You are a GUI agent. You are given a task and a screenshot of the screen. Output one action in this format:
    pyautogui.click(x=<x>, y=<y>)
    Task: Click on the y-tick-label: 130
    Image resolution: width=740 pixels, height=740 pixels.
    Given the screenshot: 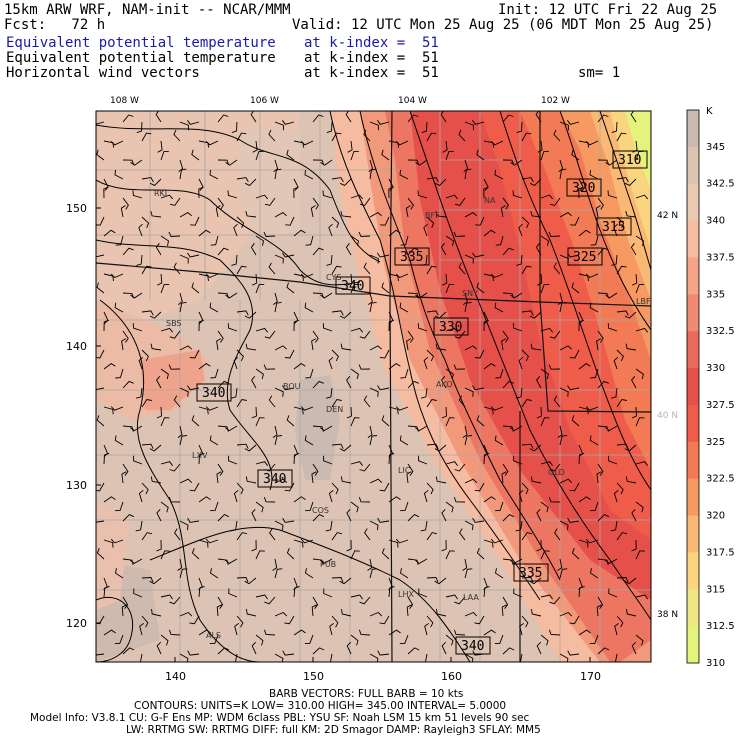 What is the action you would take?
    pyautogui.click(x=76, y=485)
    